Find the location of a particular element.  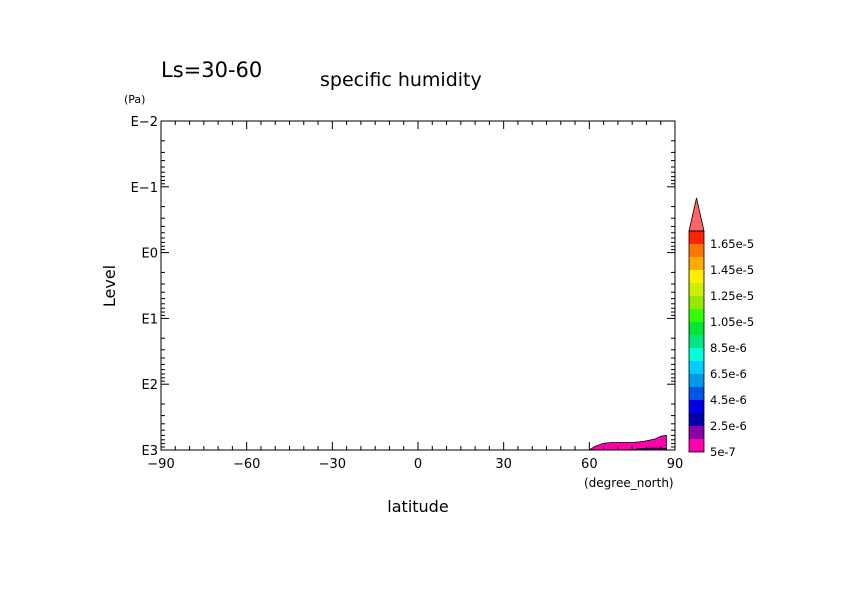

colorbar-label: 1.45e-5 is located at coordinates (732, 270).